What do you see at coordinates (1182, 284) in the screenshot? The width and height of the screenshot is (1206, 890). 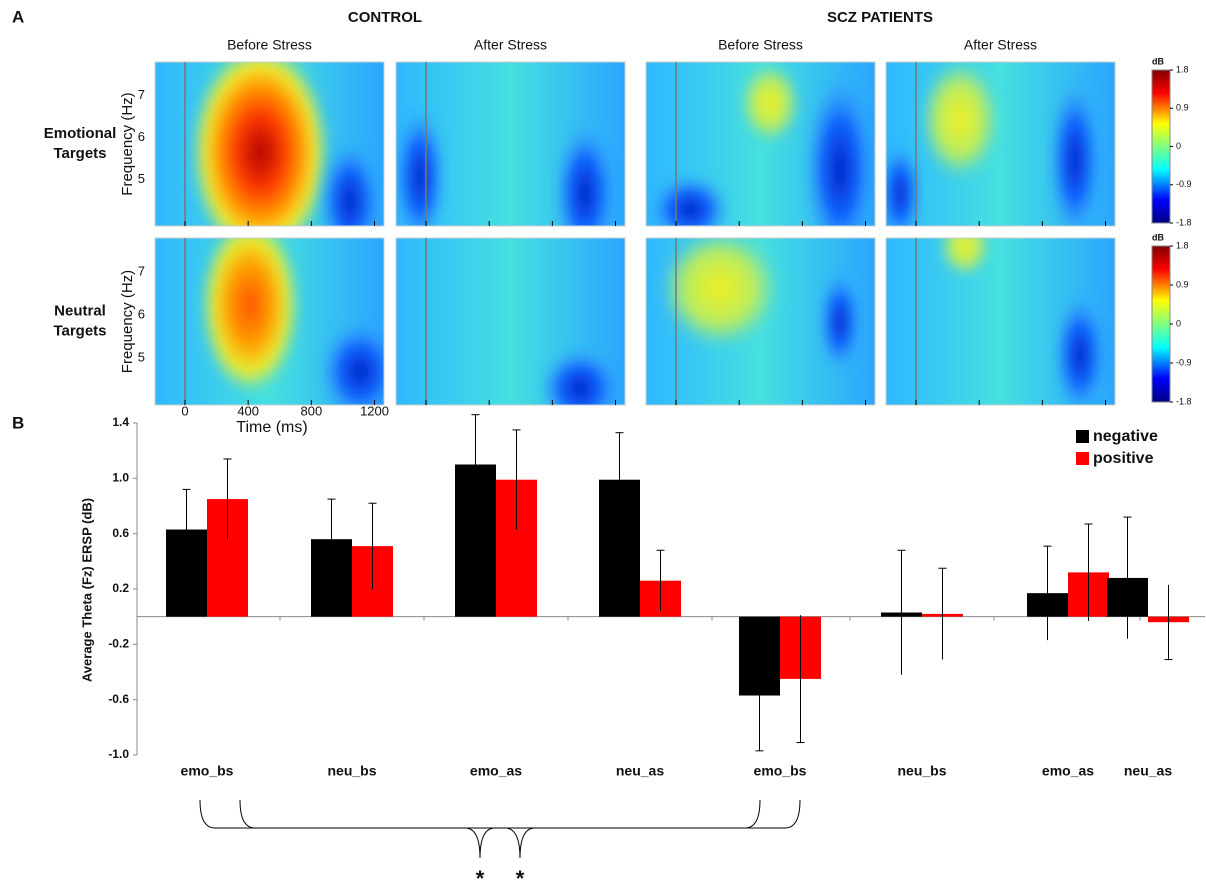 I see `colorbar-tick-label: 0.9` at bounding box center [1182, 284].